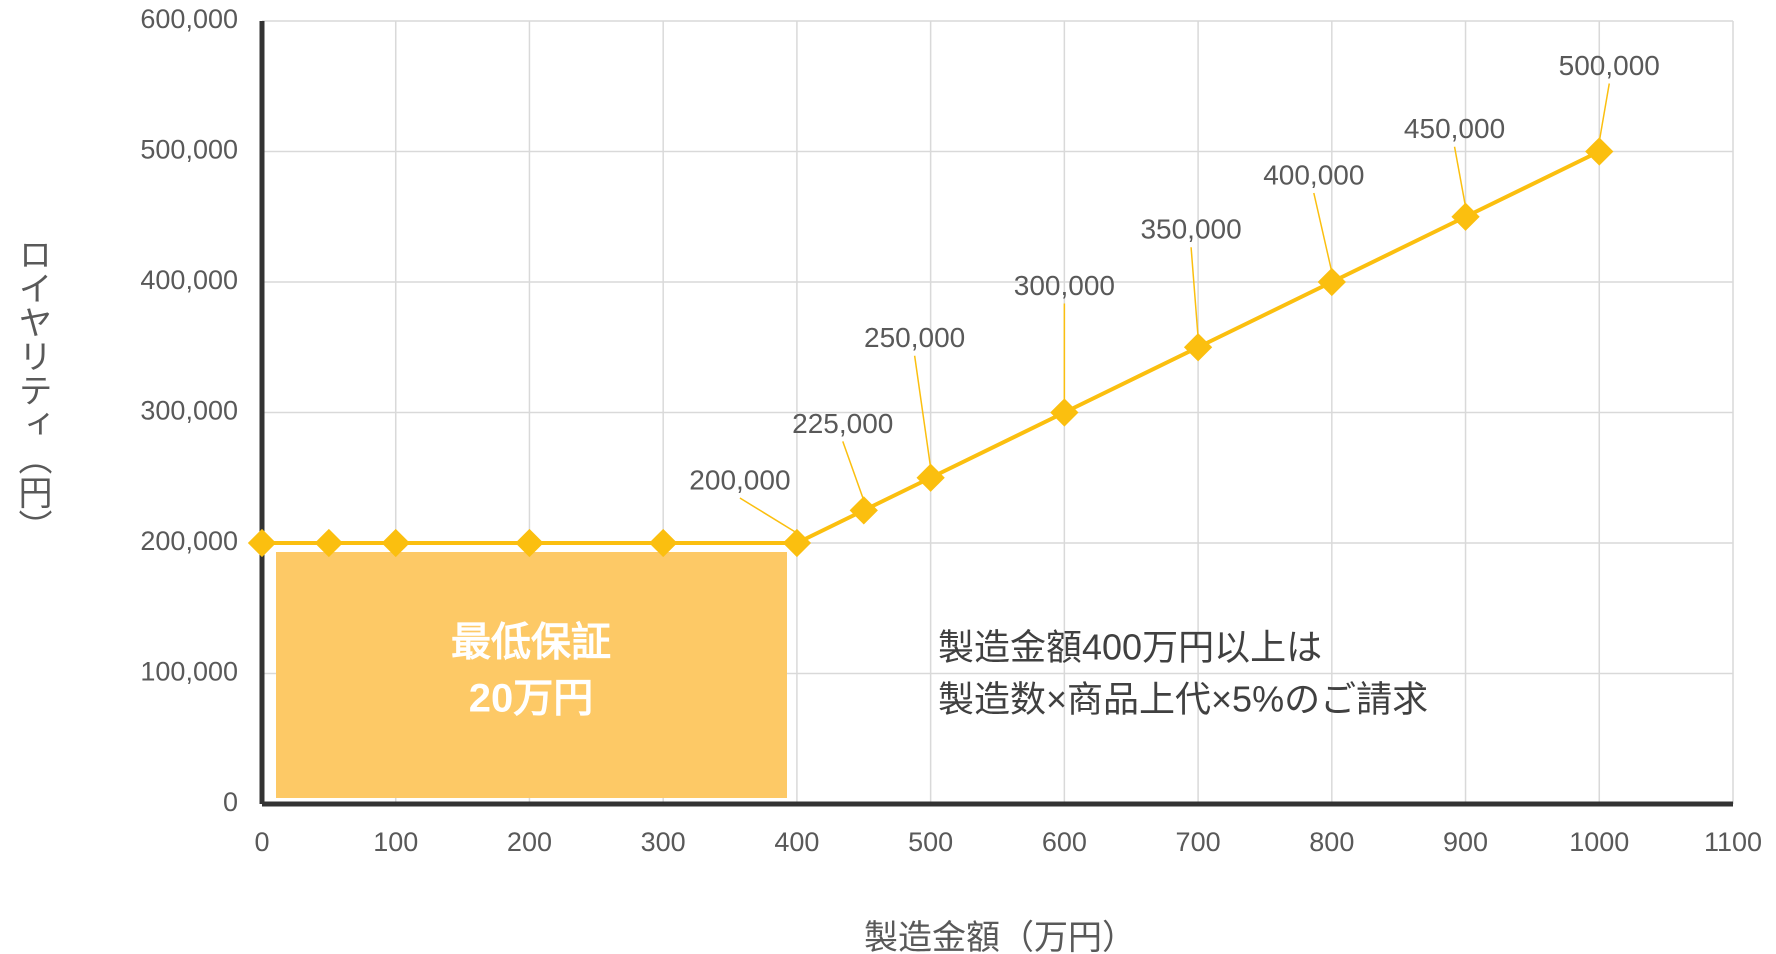  I want to click on data-label: 400,000, so click(1313, 174).